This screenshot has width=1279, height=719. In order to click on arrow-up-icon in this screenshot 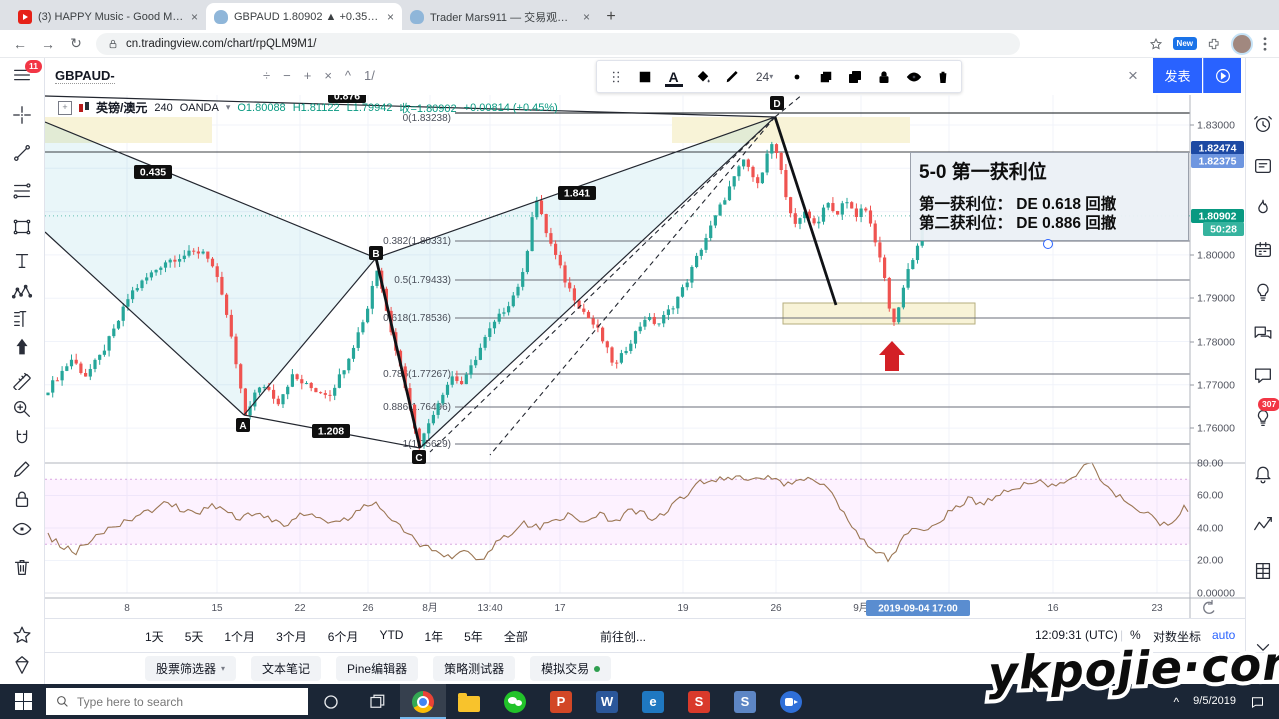, I will do `click(22, 347)`.